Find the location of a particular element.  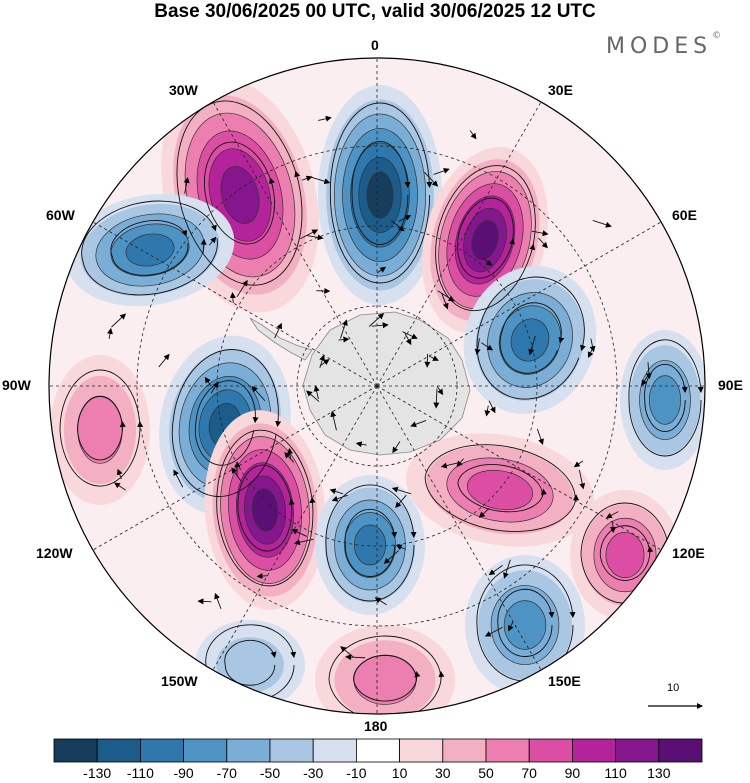

anomaly-low-150w is located at coordinates (370, 545).